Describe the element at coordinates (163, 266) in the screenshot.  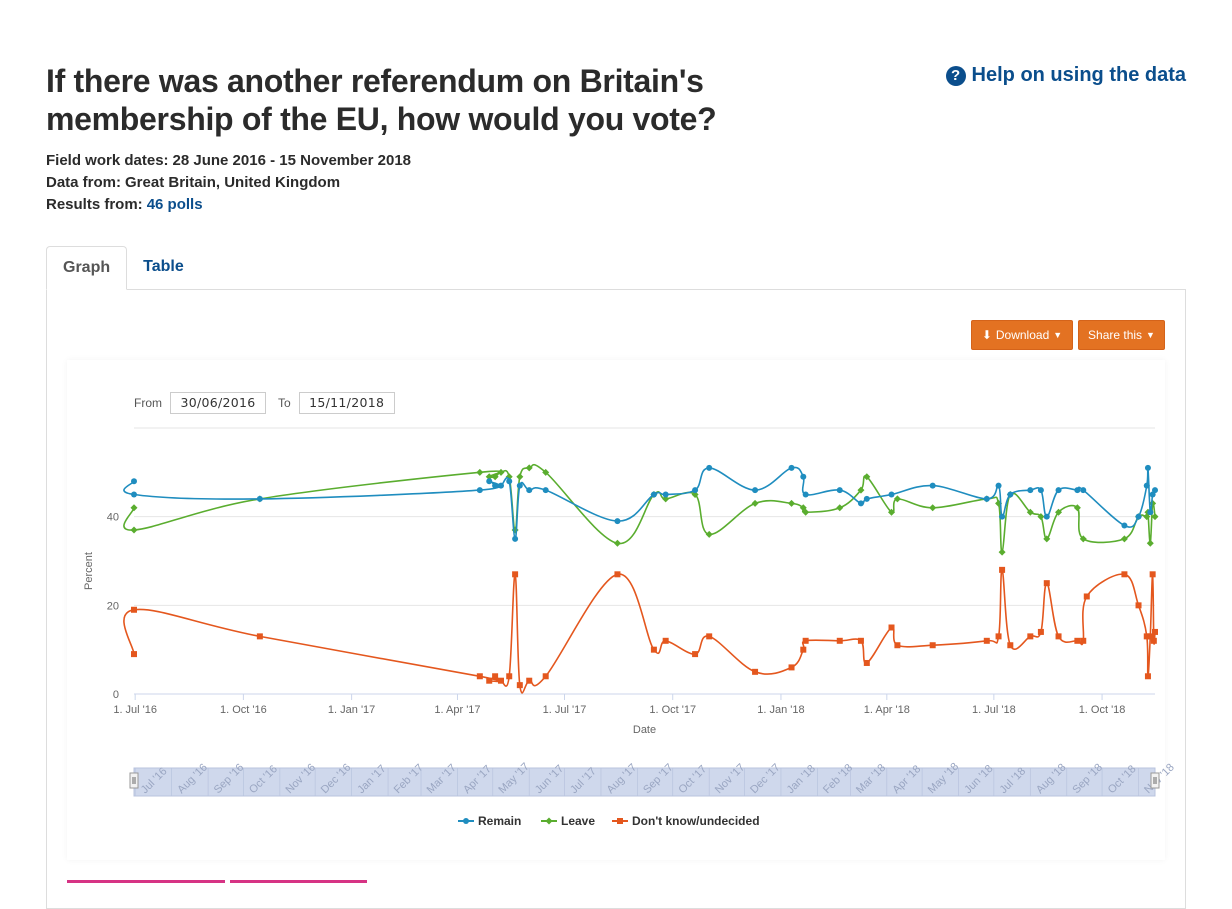
I see `tab-table: Table` at that location.